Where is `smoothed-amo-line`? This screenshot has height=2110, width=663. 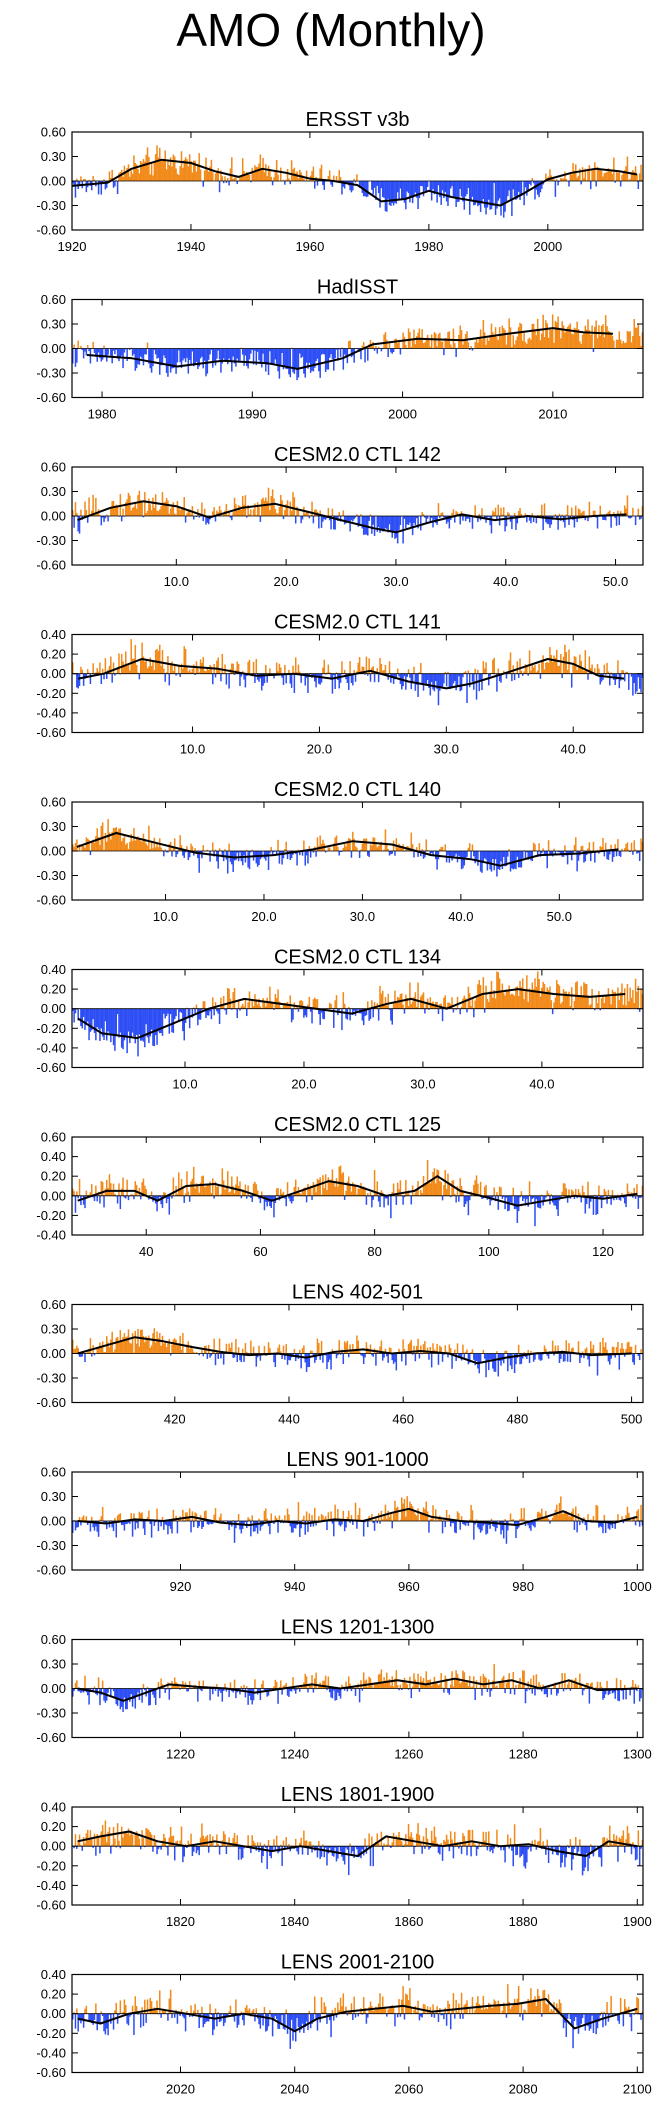 smoothed-amo-line is located at coordinates (354, 1350).